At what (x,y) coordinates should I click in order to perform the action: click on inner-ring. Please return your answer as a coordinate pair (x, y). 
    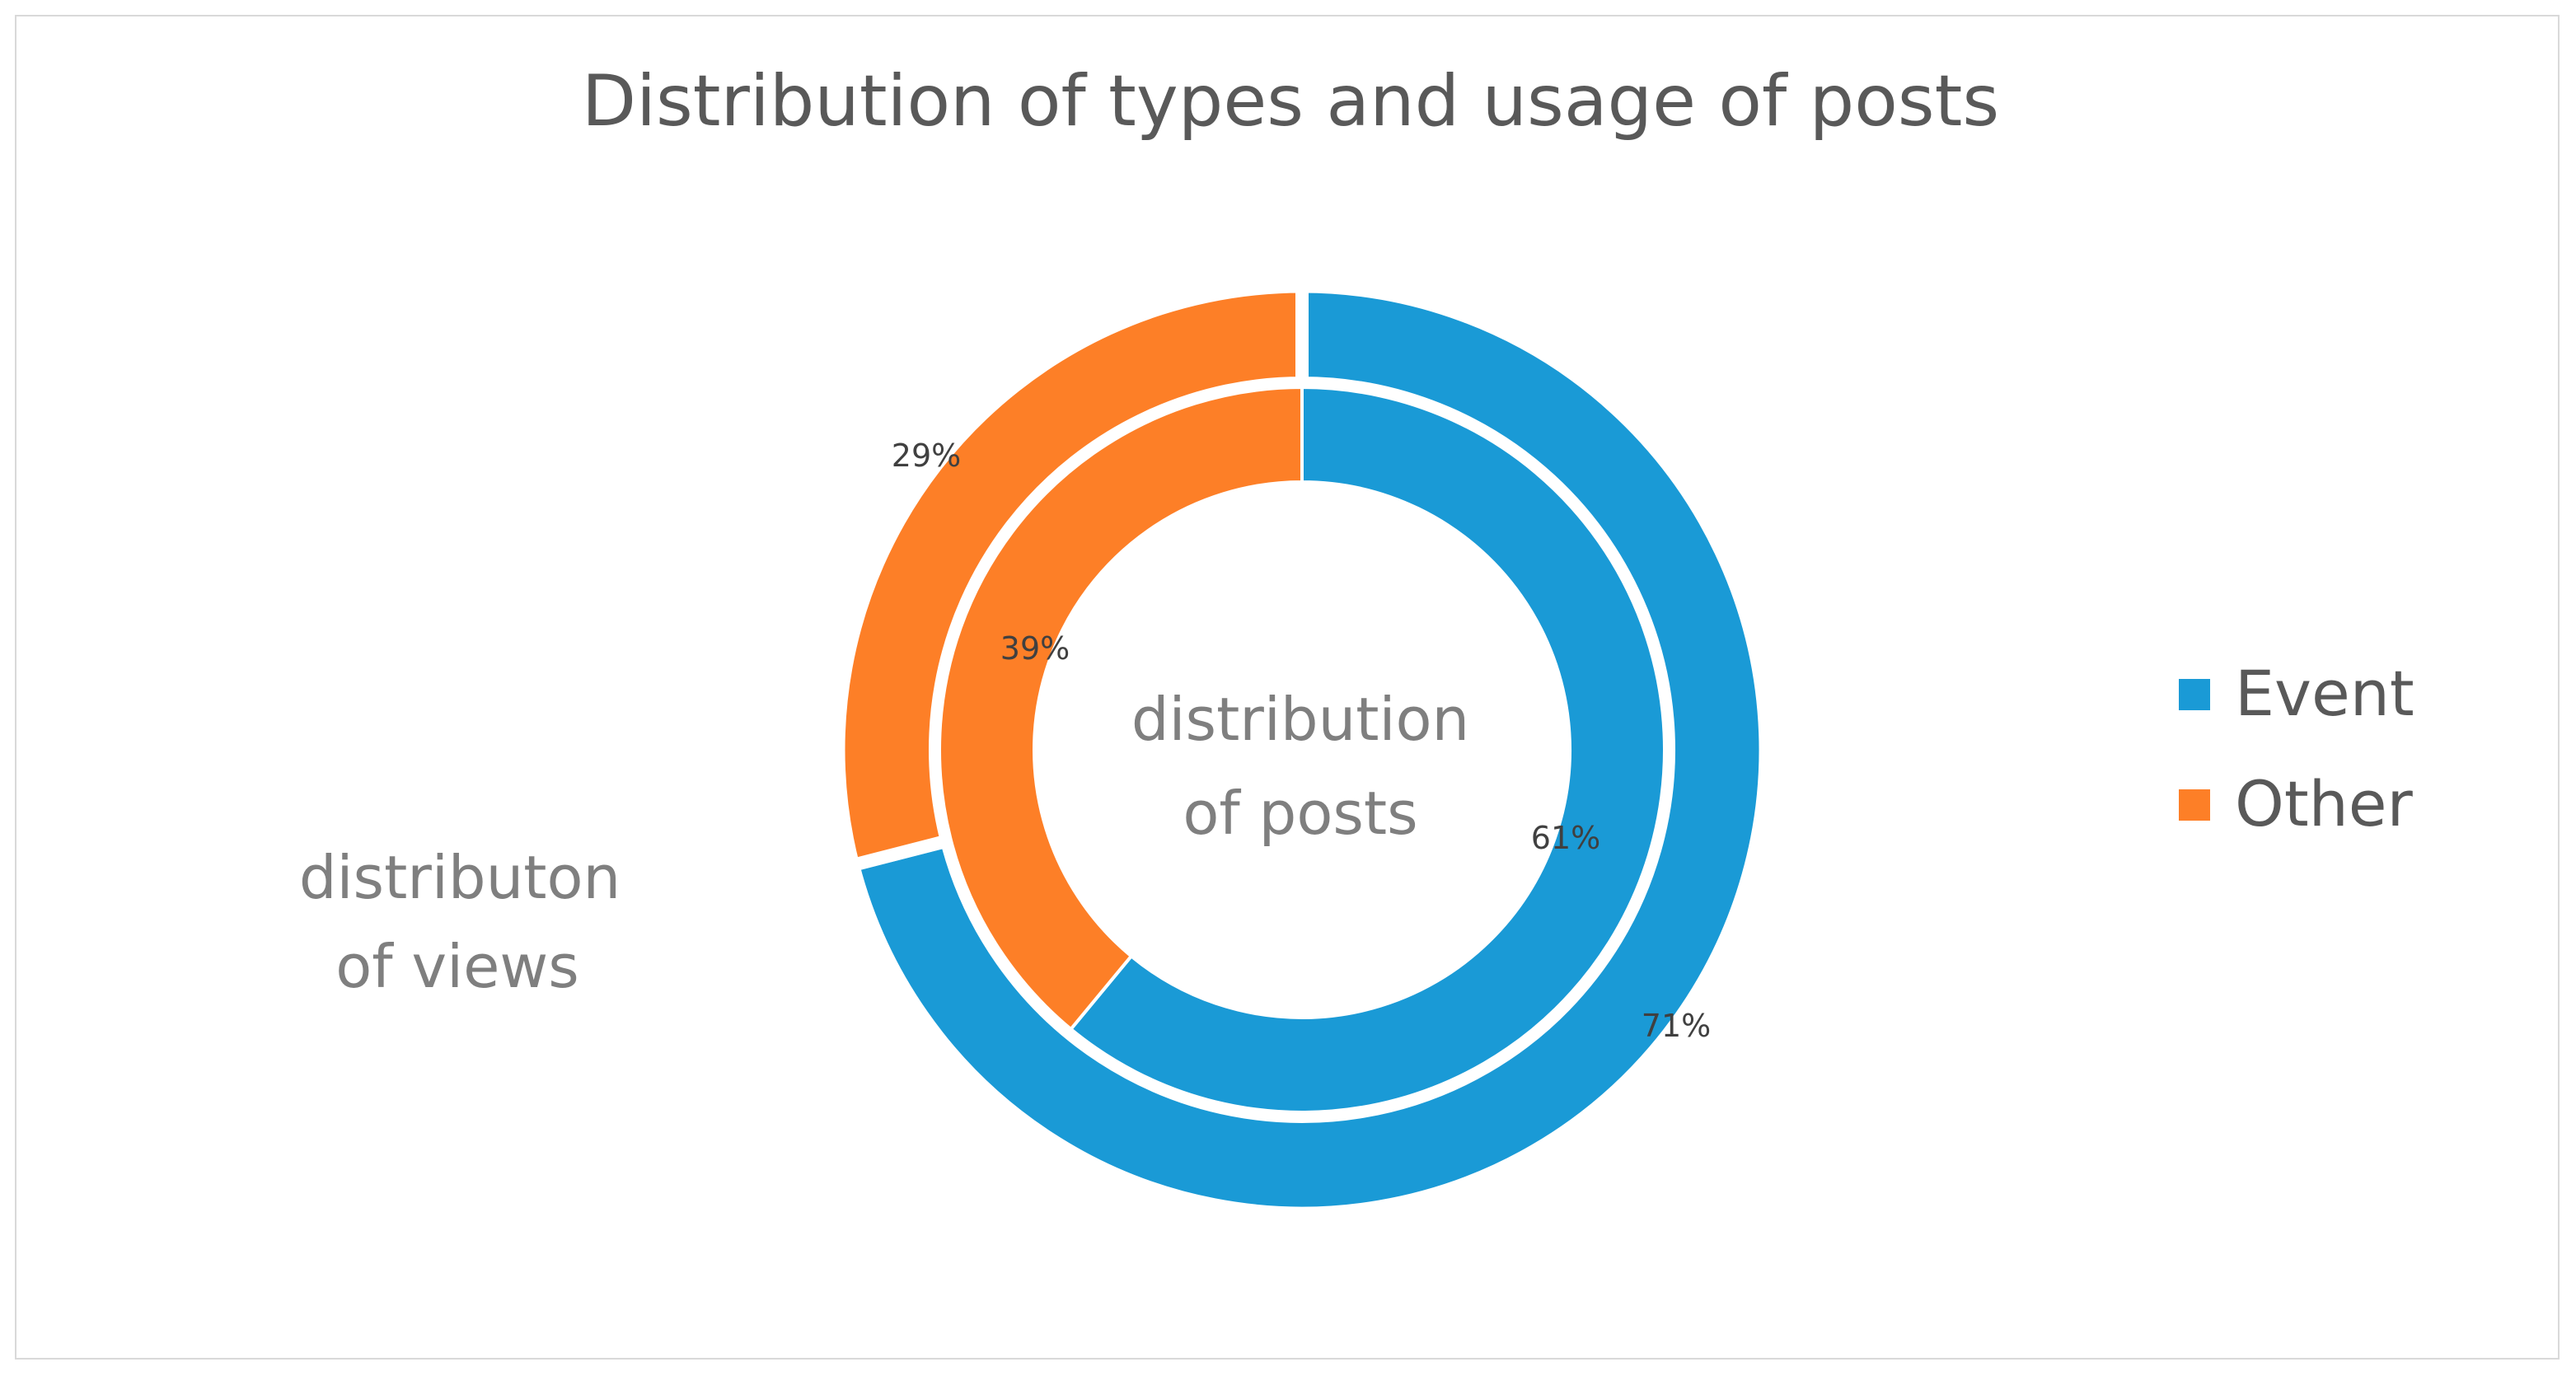
    Looking at the image, I should click on (1302, 749).